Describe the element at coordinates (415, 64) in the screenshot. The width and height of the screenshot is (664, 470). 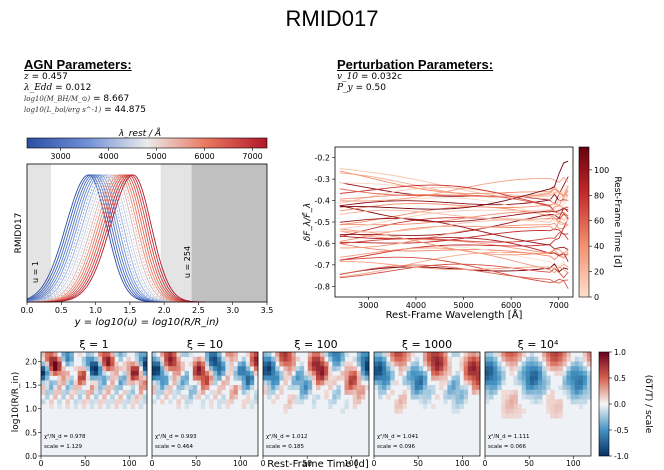
I see `perturbation-parameters-heading: Perturbation Parameters:` at that location.